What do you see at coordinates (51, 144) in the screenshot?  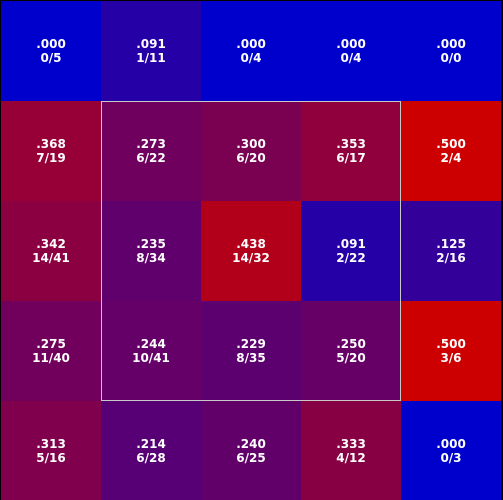 I see `cell-average-label: .368` at bounding box center [51, 144].